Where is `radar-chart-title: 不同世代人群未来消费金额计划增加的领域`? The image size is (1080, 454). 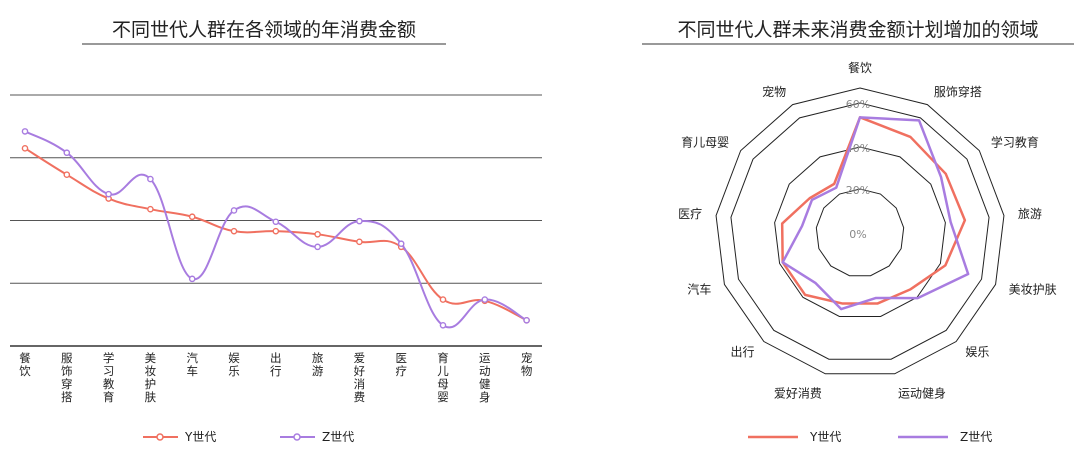 radar-chart-title: 不同世代人群未来消费金额计划增加的领域 is located at coordinates (857, 30).